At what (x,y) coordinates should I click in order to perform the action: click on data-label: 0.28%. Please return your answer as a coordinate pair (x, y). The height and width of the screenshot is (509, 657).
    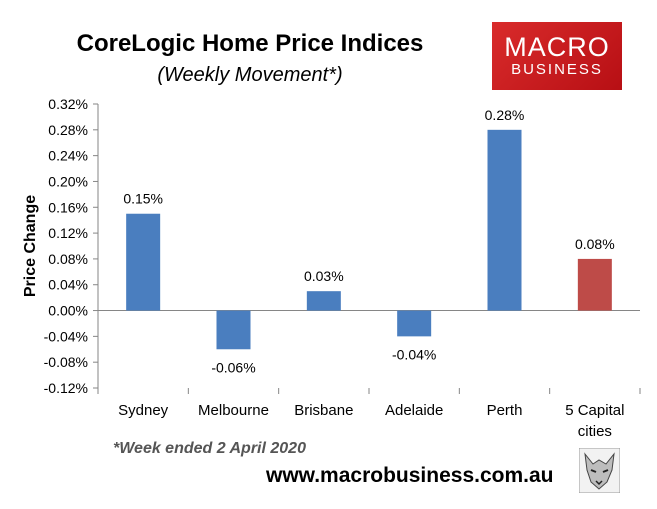
    Looking at the image, I should click on (505, 115).